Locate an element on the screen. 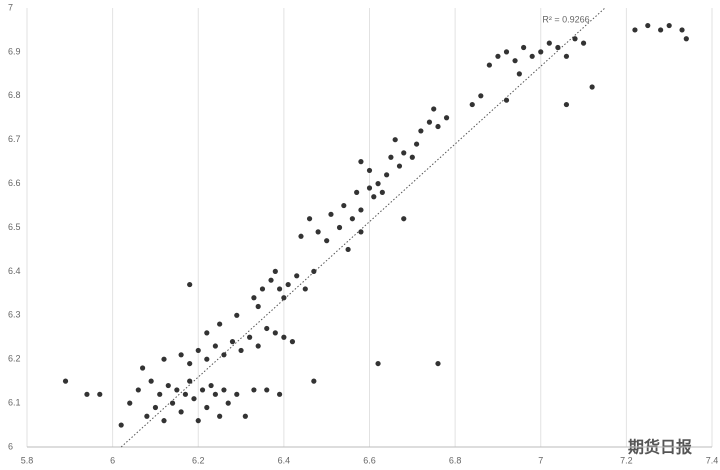 This screenshot has width=720, height=470. x-tick-label: 7.4 is located at coordinates (712, 460).